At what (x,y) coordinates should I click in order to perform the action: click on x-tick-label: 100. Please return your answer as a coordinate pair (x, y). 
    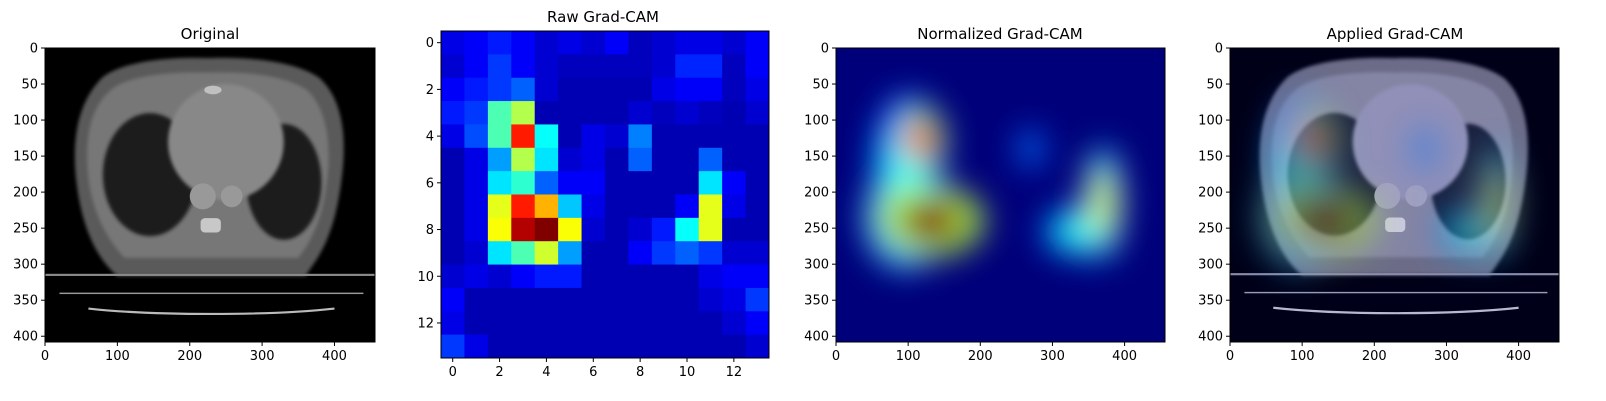
    Looking at the image, I should click on (1302, 356).